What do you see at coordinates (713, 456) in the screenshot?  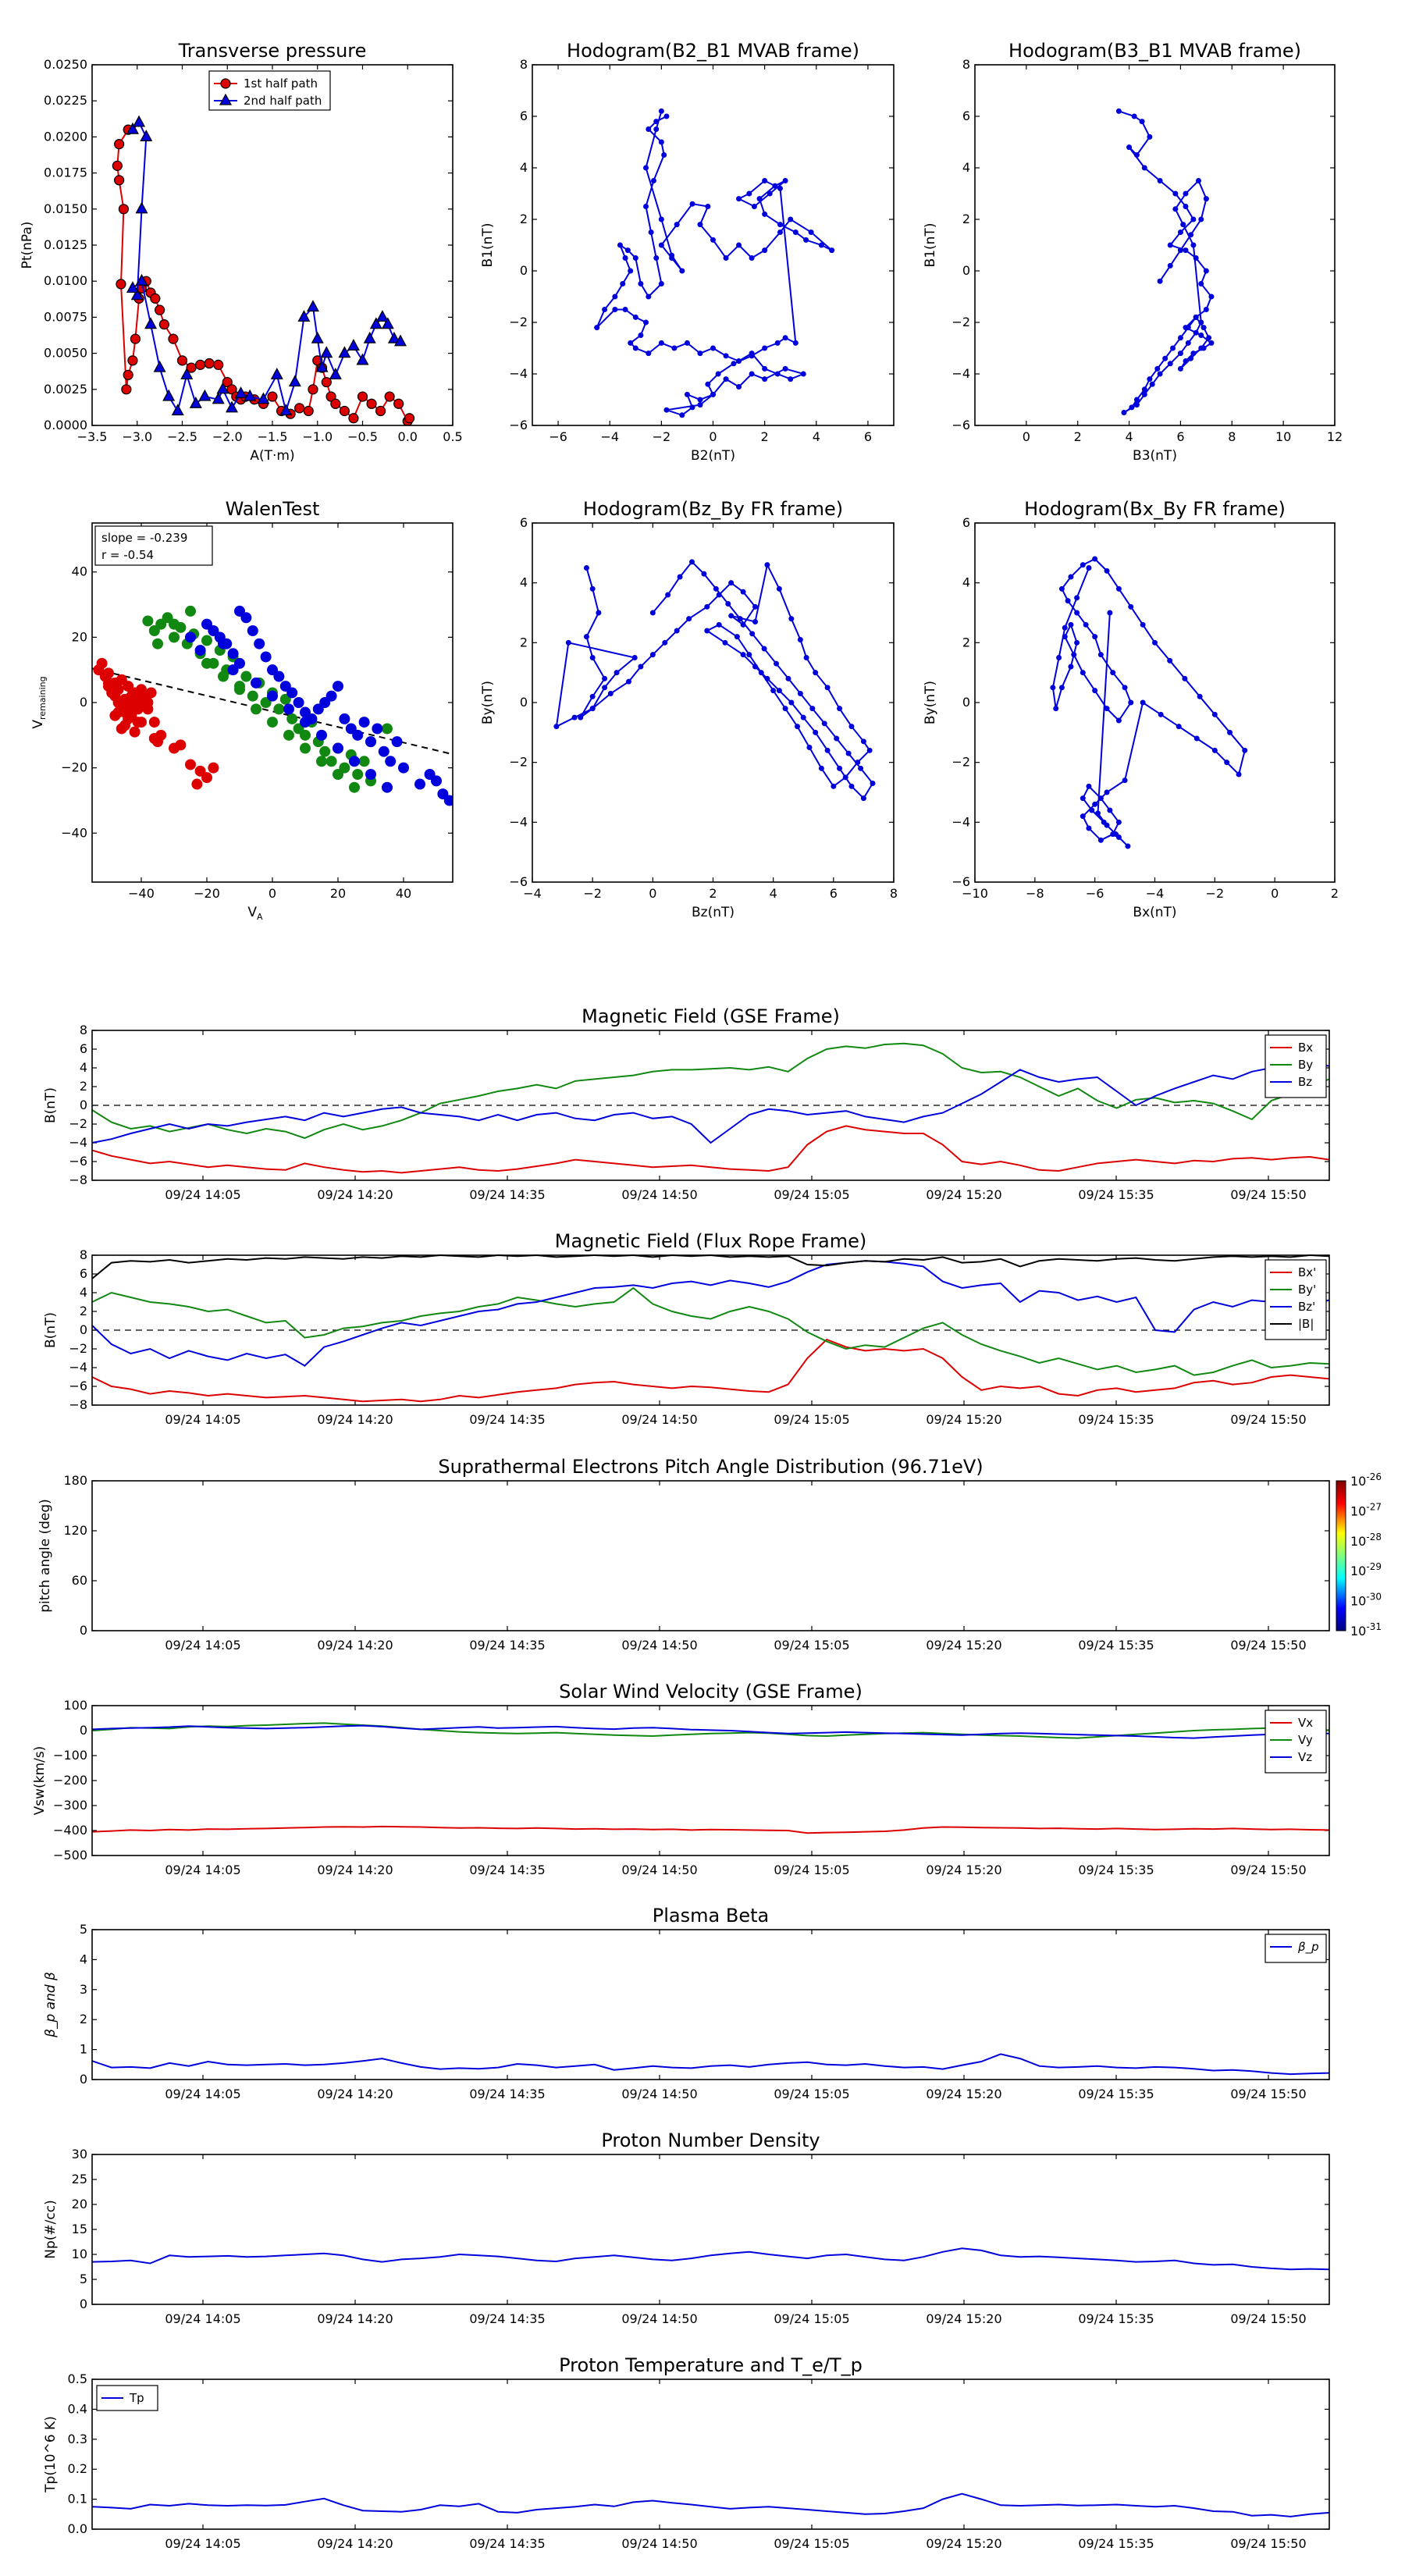 I see `x-axis-label: B2(nT)` at bounding box center [713, 456].